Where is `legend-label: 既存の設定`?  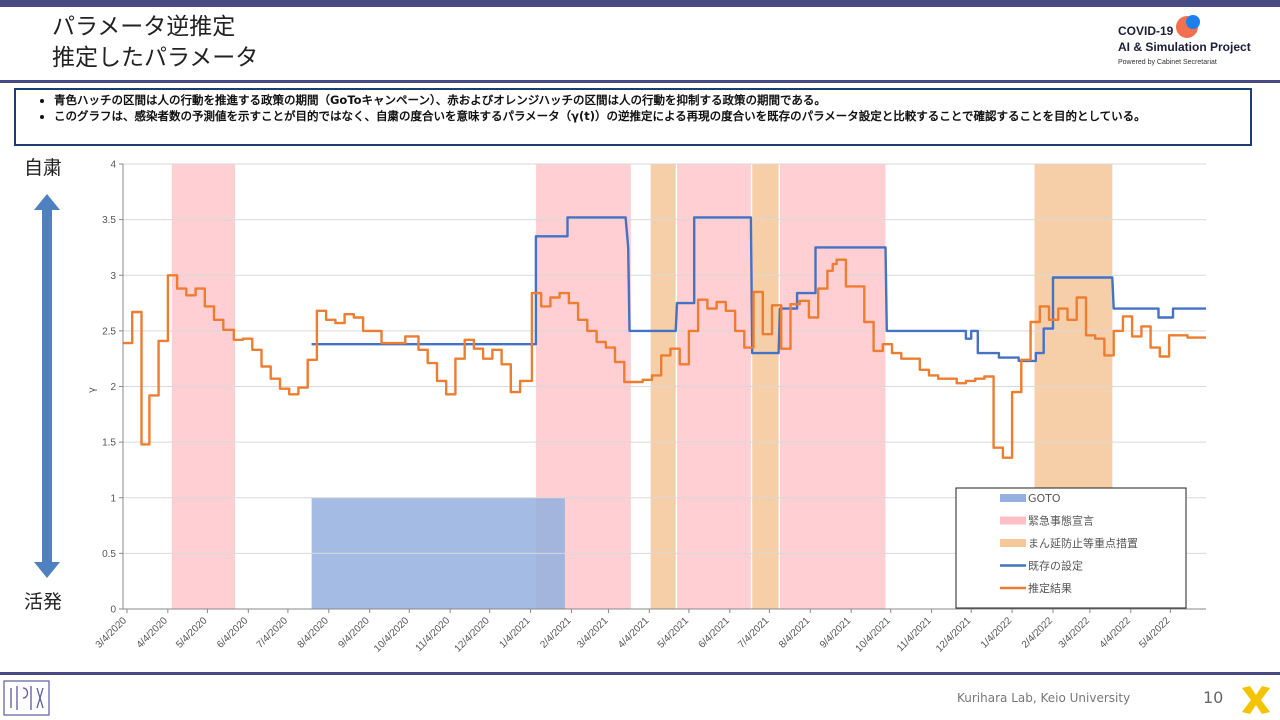
legend-label: 既存の設定 is located at coordinates (1055, 566).